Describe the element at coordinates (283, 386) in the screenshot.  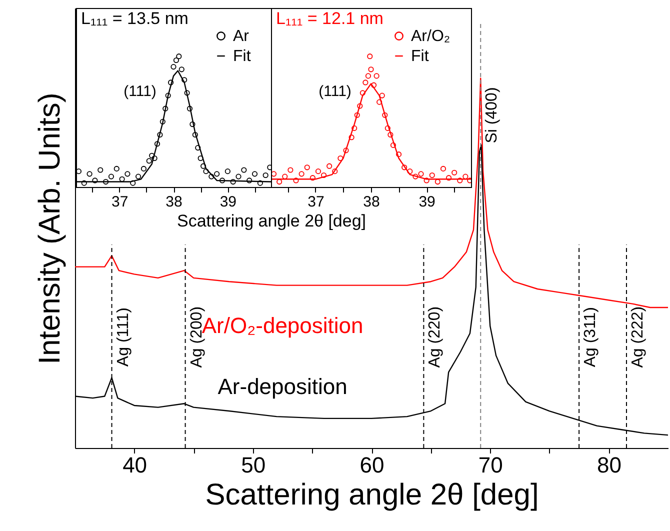
I see `series-label: Ar-deposition` at that location.